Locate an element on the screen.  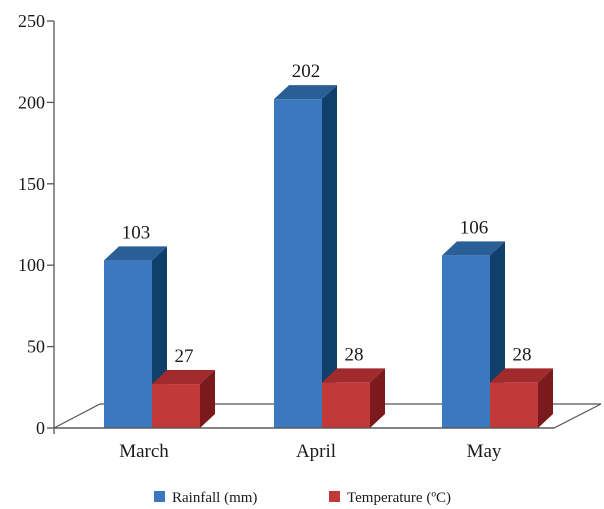
x-category-label: April is located at coordinates (316, 451).